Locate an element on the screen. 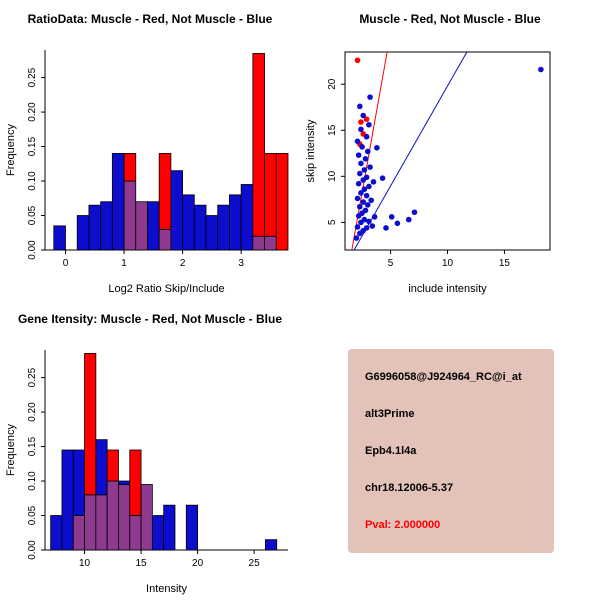  gene-symbol-text: Epb4.1l4a is located at coordinates (391, 451).